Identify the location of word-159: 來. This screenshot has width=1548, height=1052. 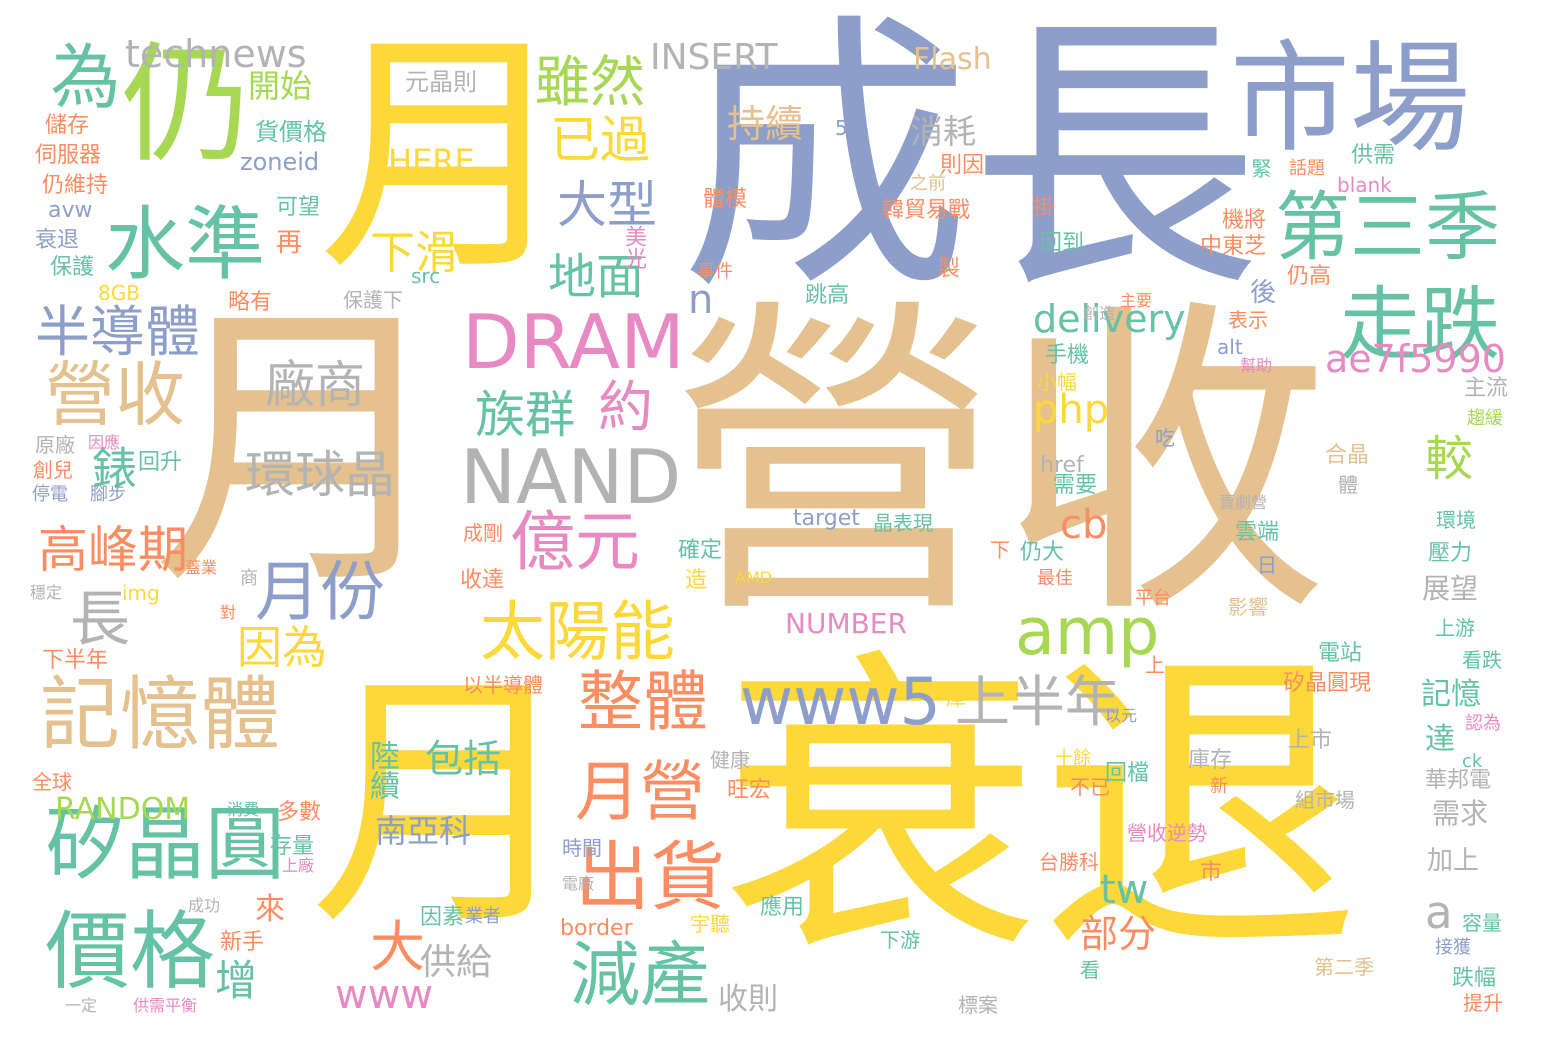
(270, 909).